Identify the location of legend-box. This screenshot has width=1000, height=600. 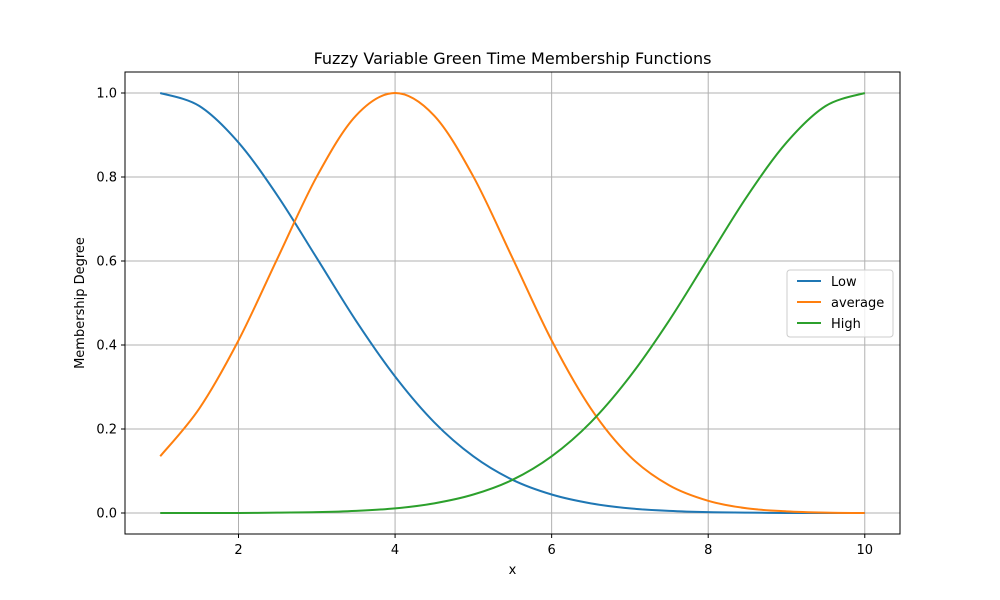
(840, 303).